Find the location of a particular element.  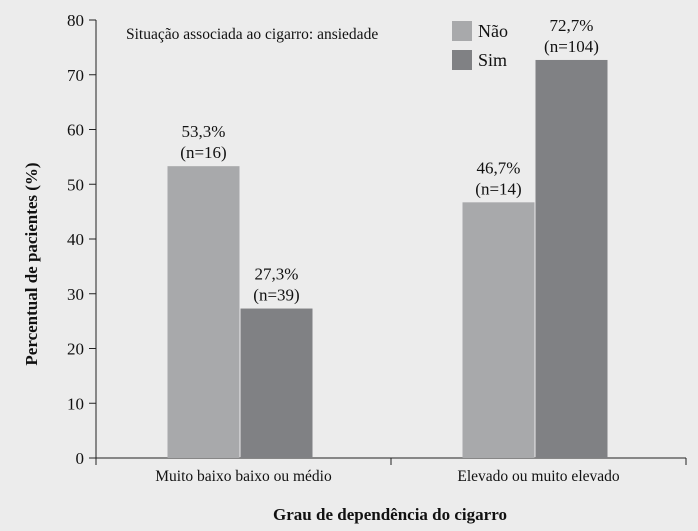

chart-title: Situação associada ao cigarro: ansiedade is located at coordinates (252, 34).